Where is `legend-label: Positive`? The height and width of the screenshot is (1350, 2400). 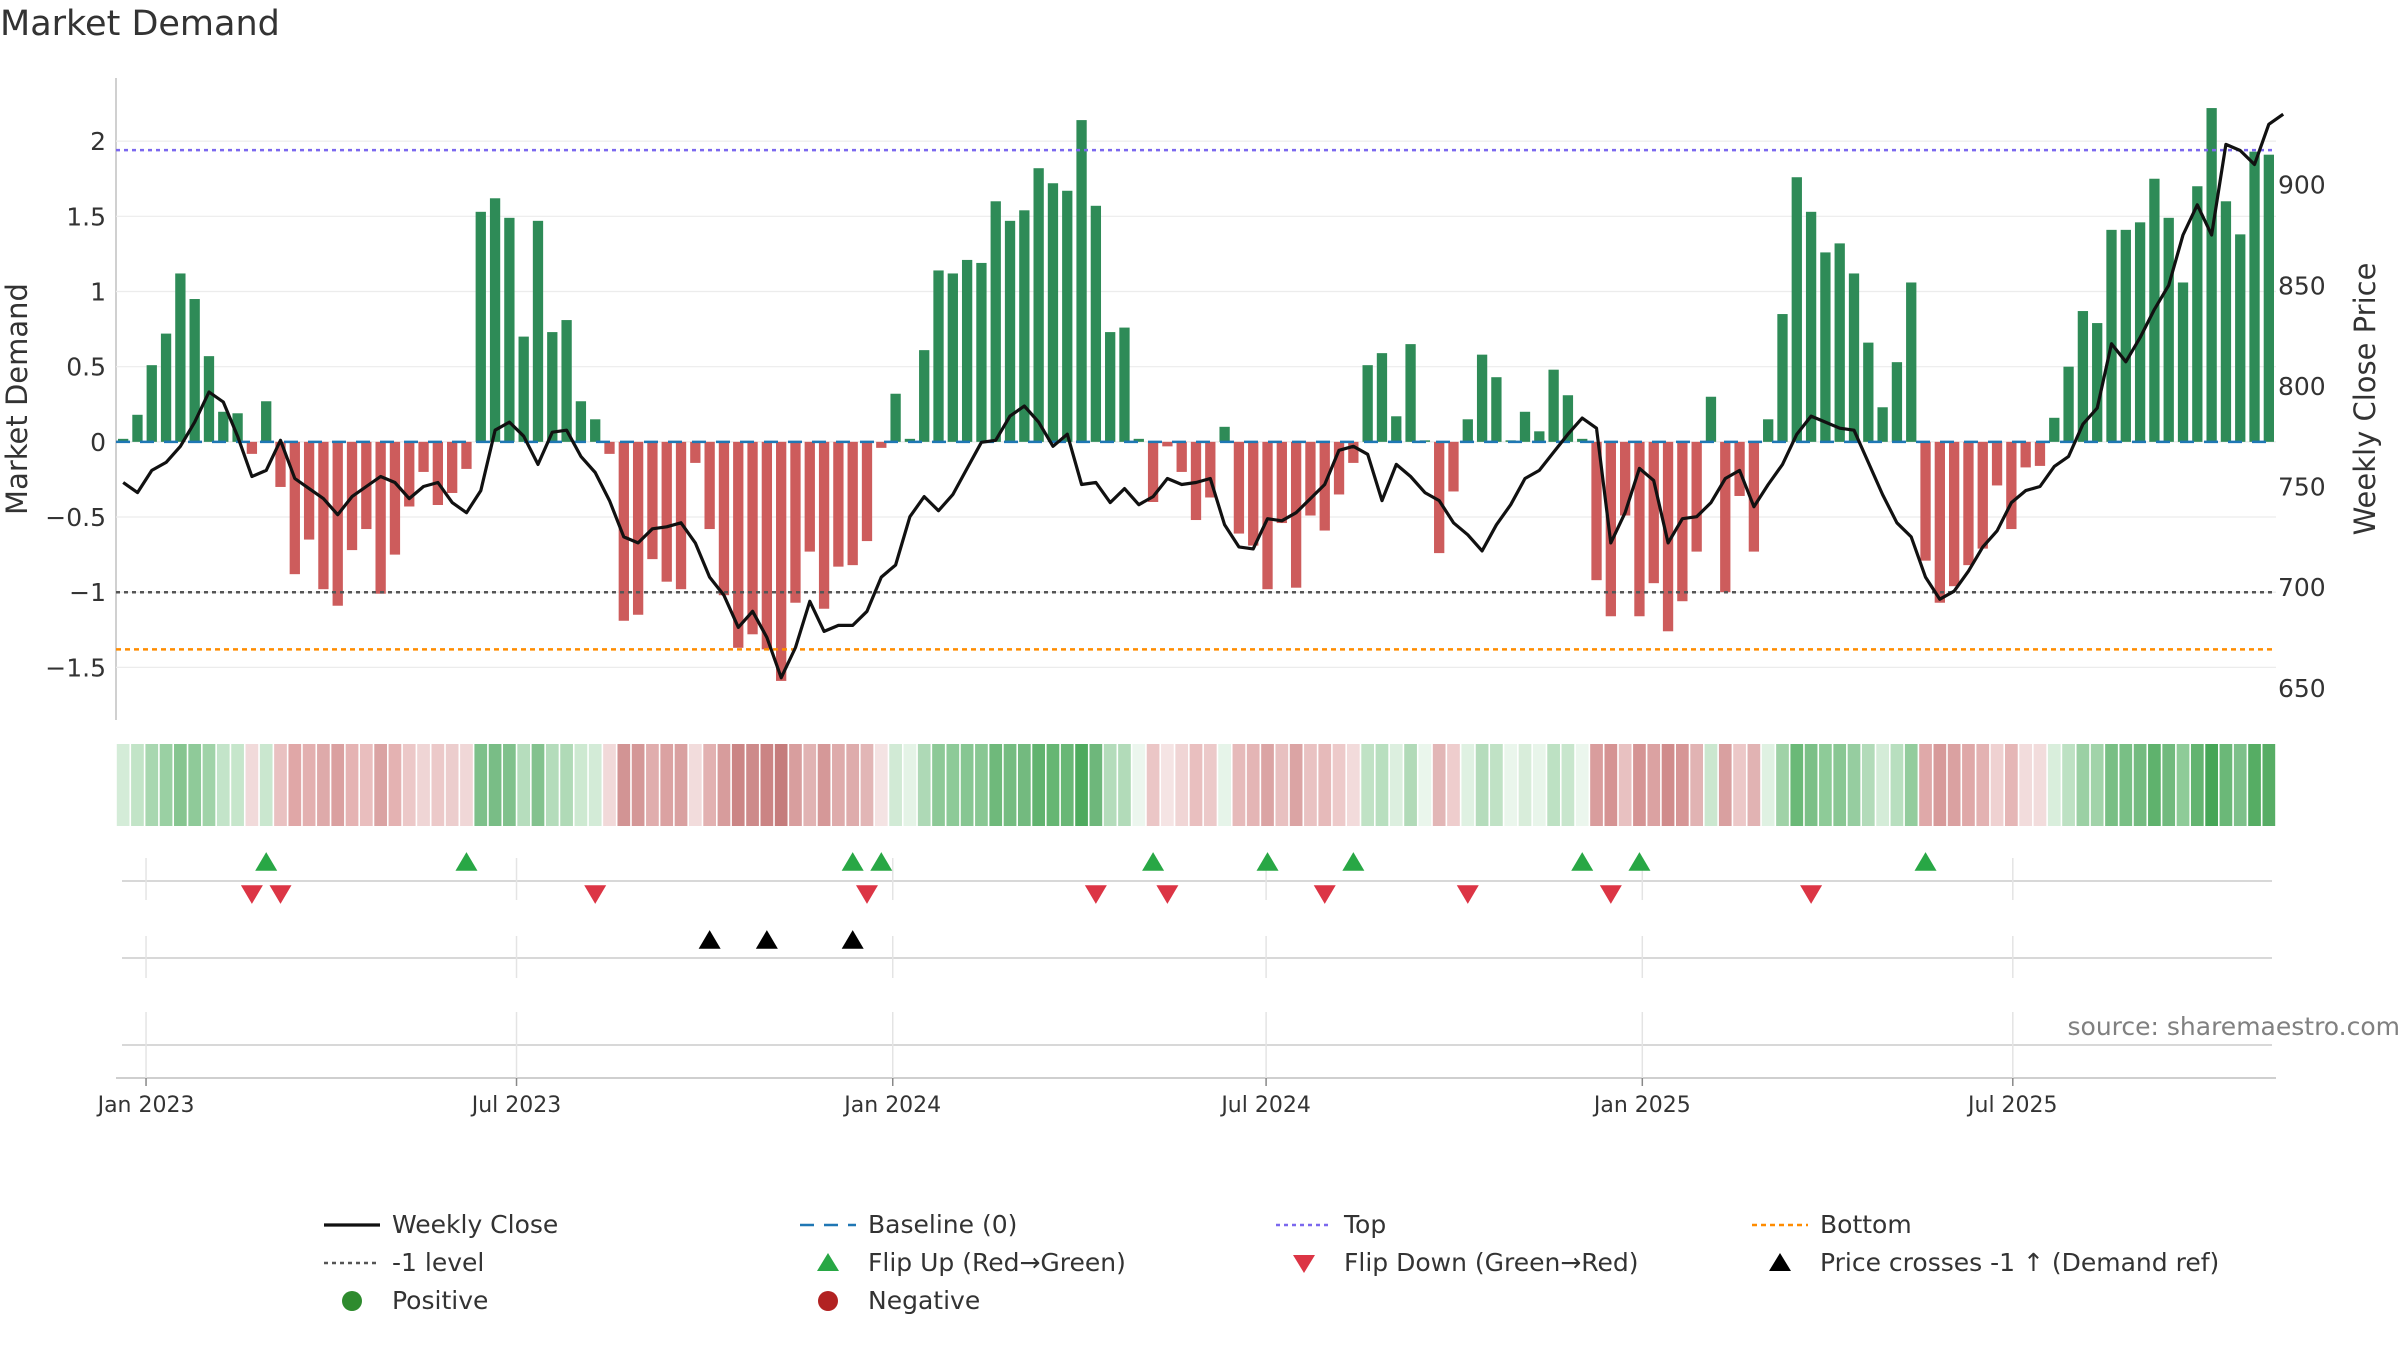 legend-label: Positive is located at coordinates (440, 1300).